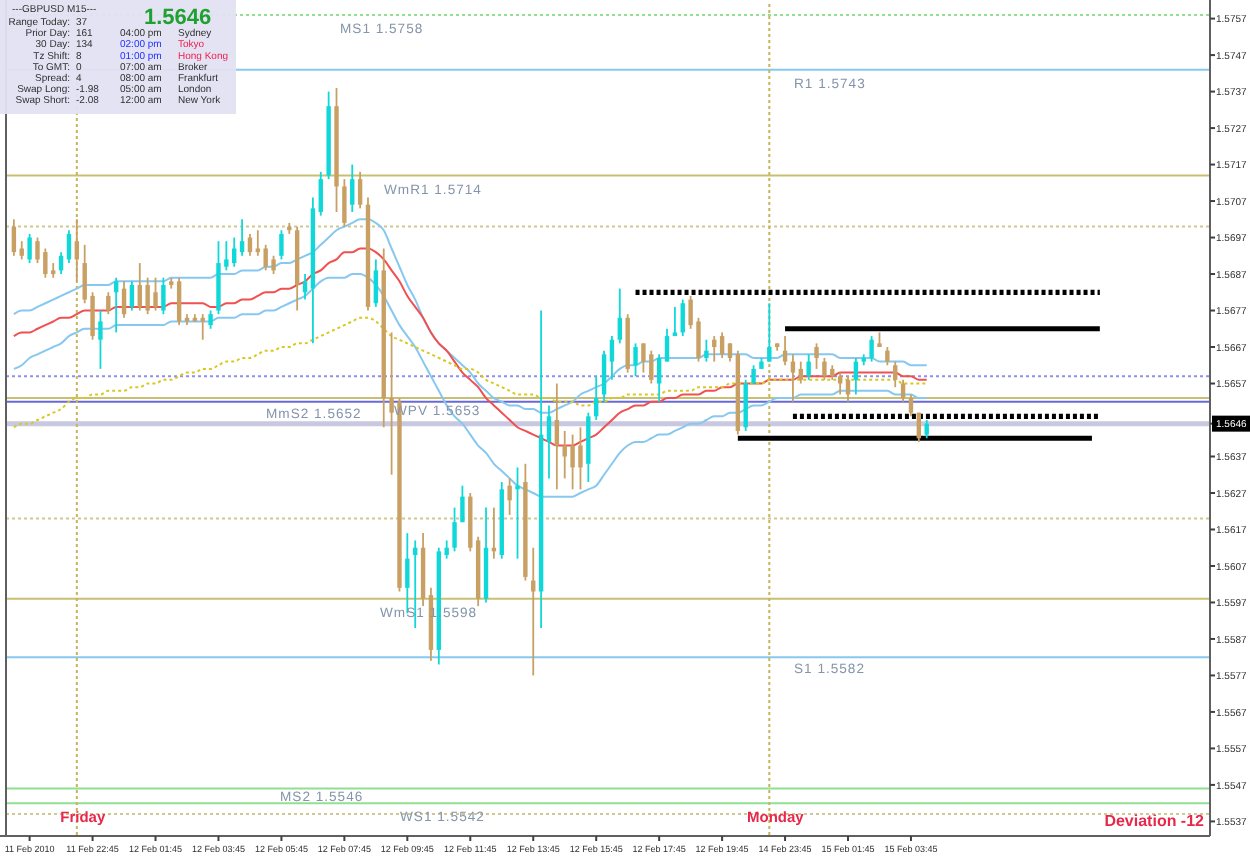  Describe the element at coordinates (1155, 821) in the screenshot. I see `annotation: Deviation -12` at that location.